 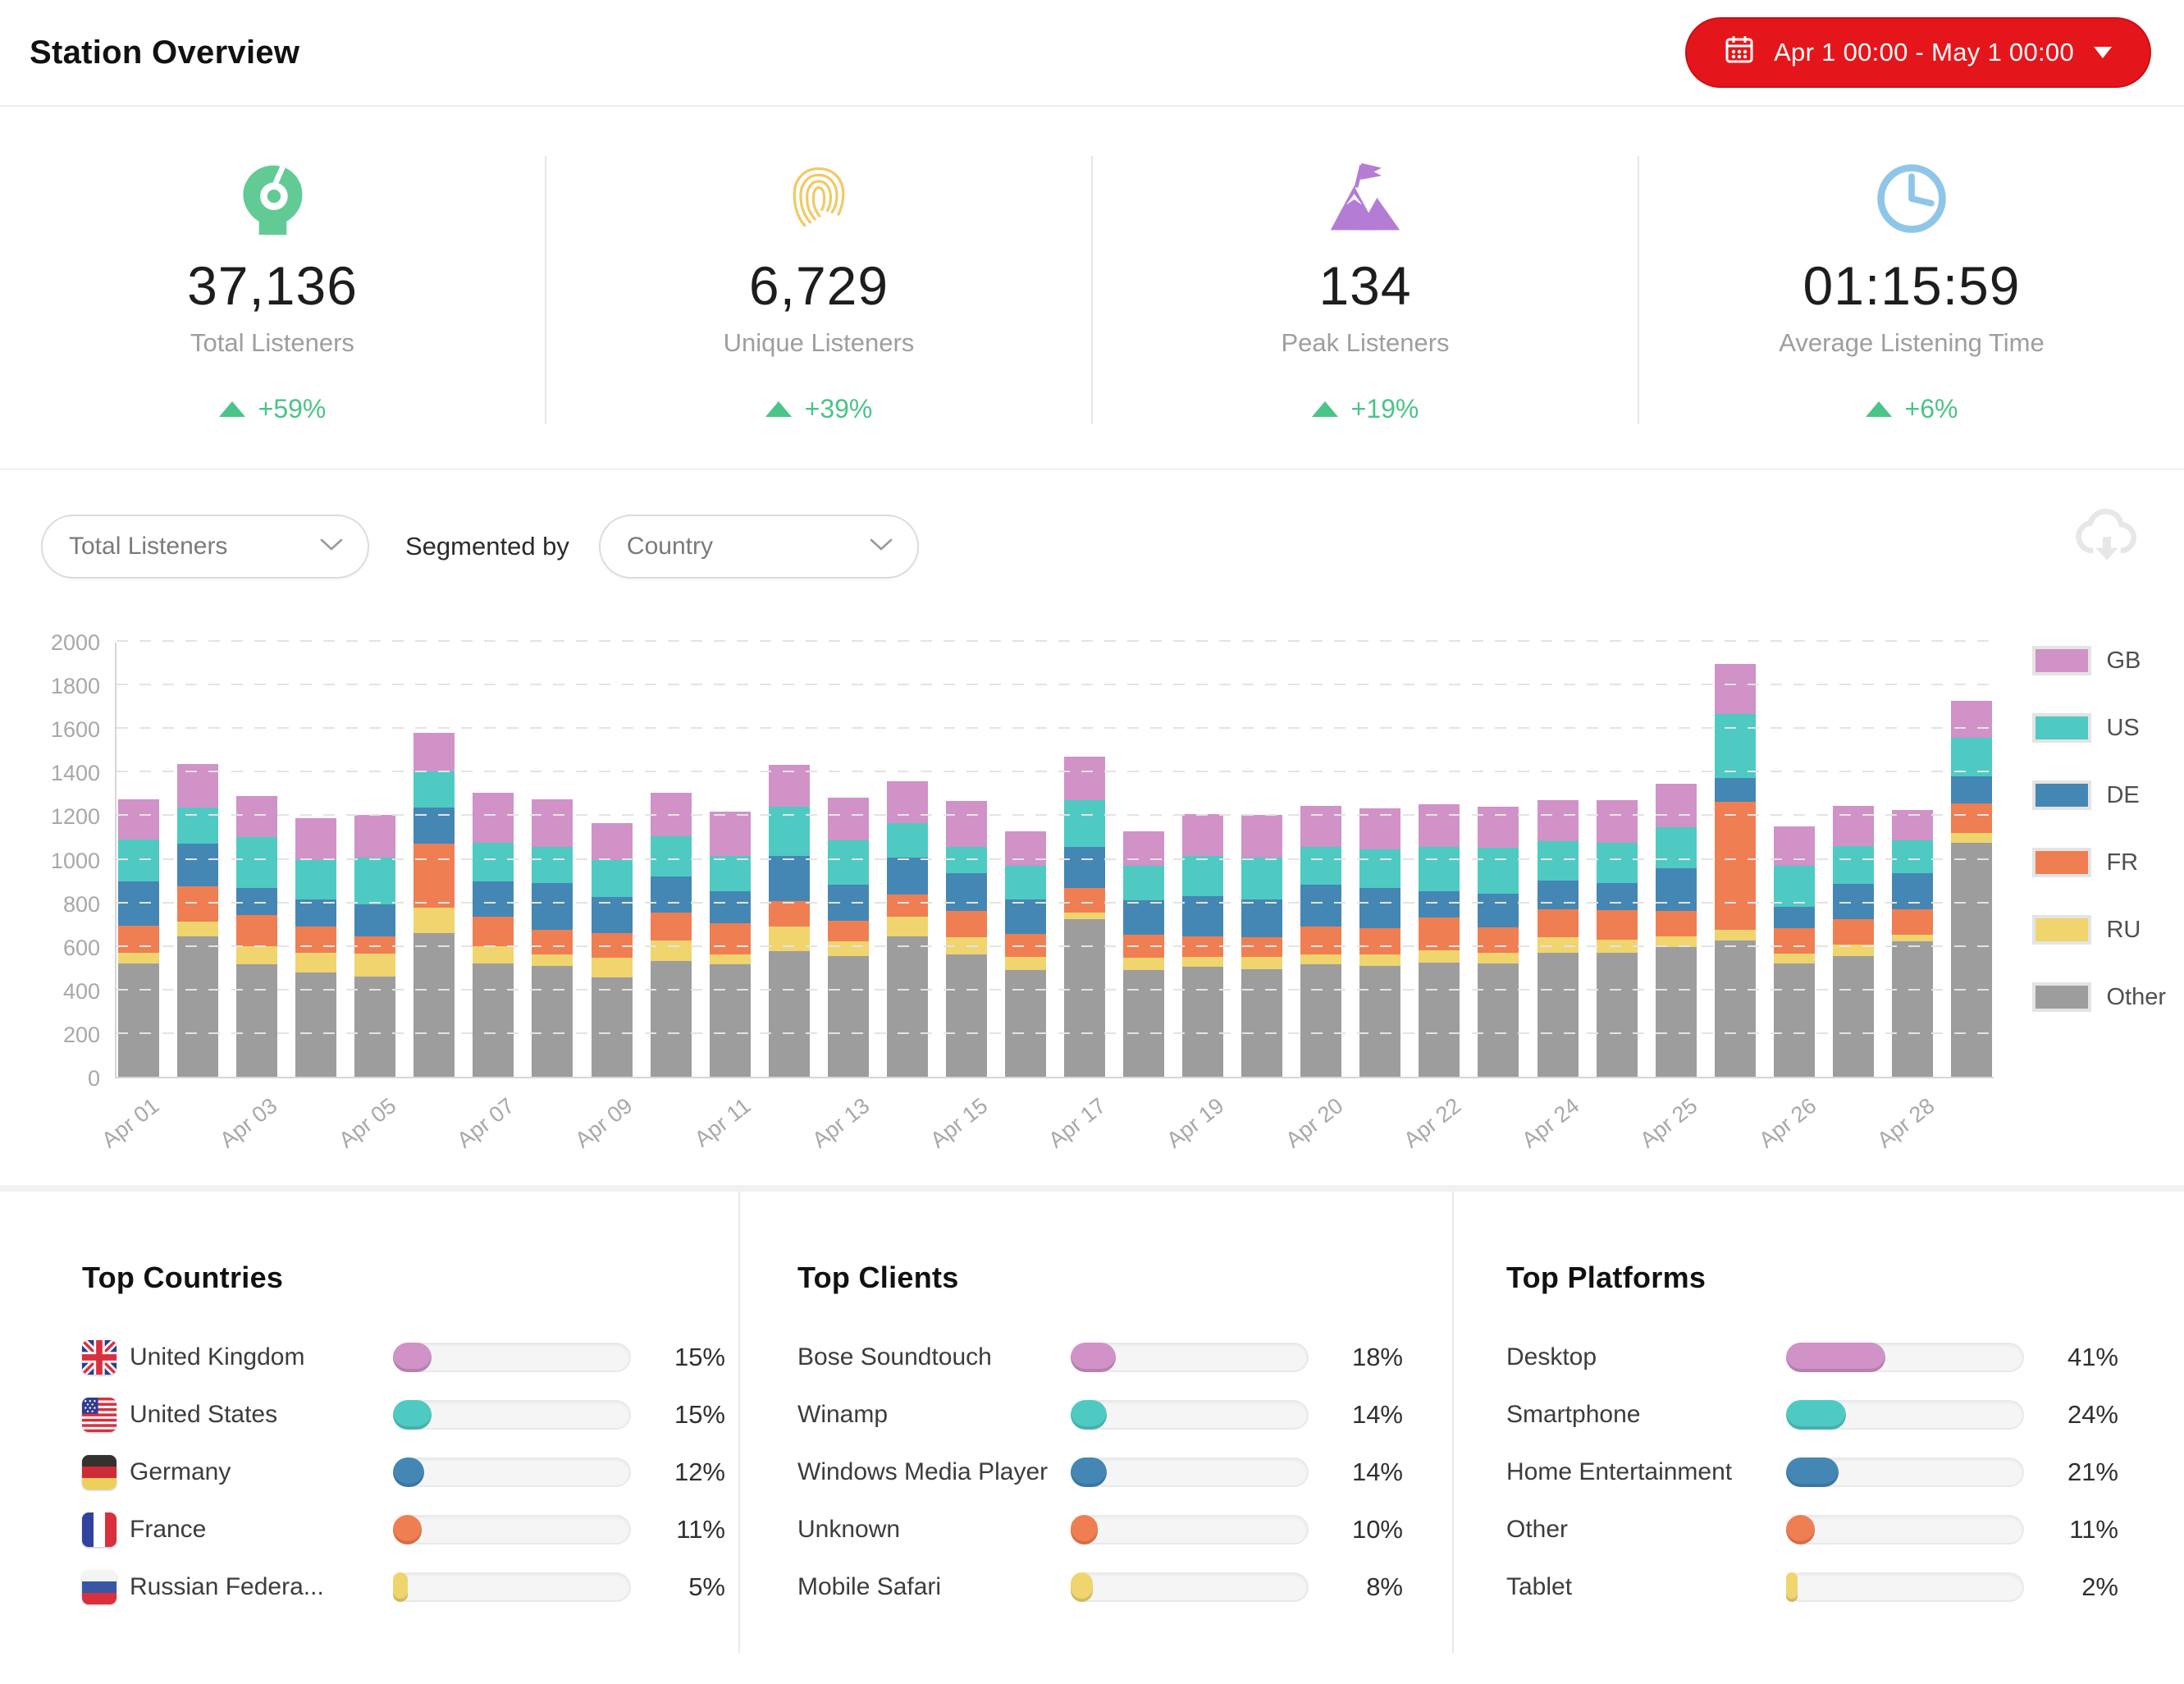 What do you see at coordinates (1918, 53) in the screenshot?
I see `date-range-button: Apr 1 00:00 - May 1 00:00` at bounding box center [1918, 53].